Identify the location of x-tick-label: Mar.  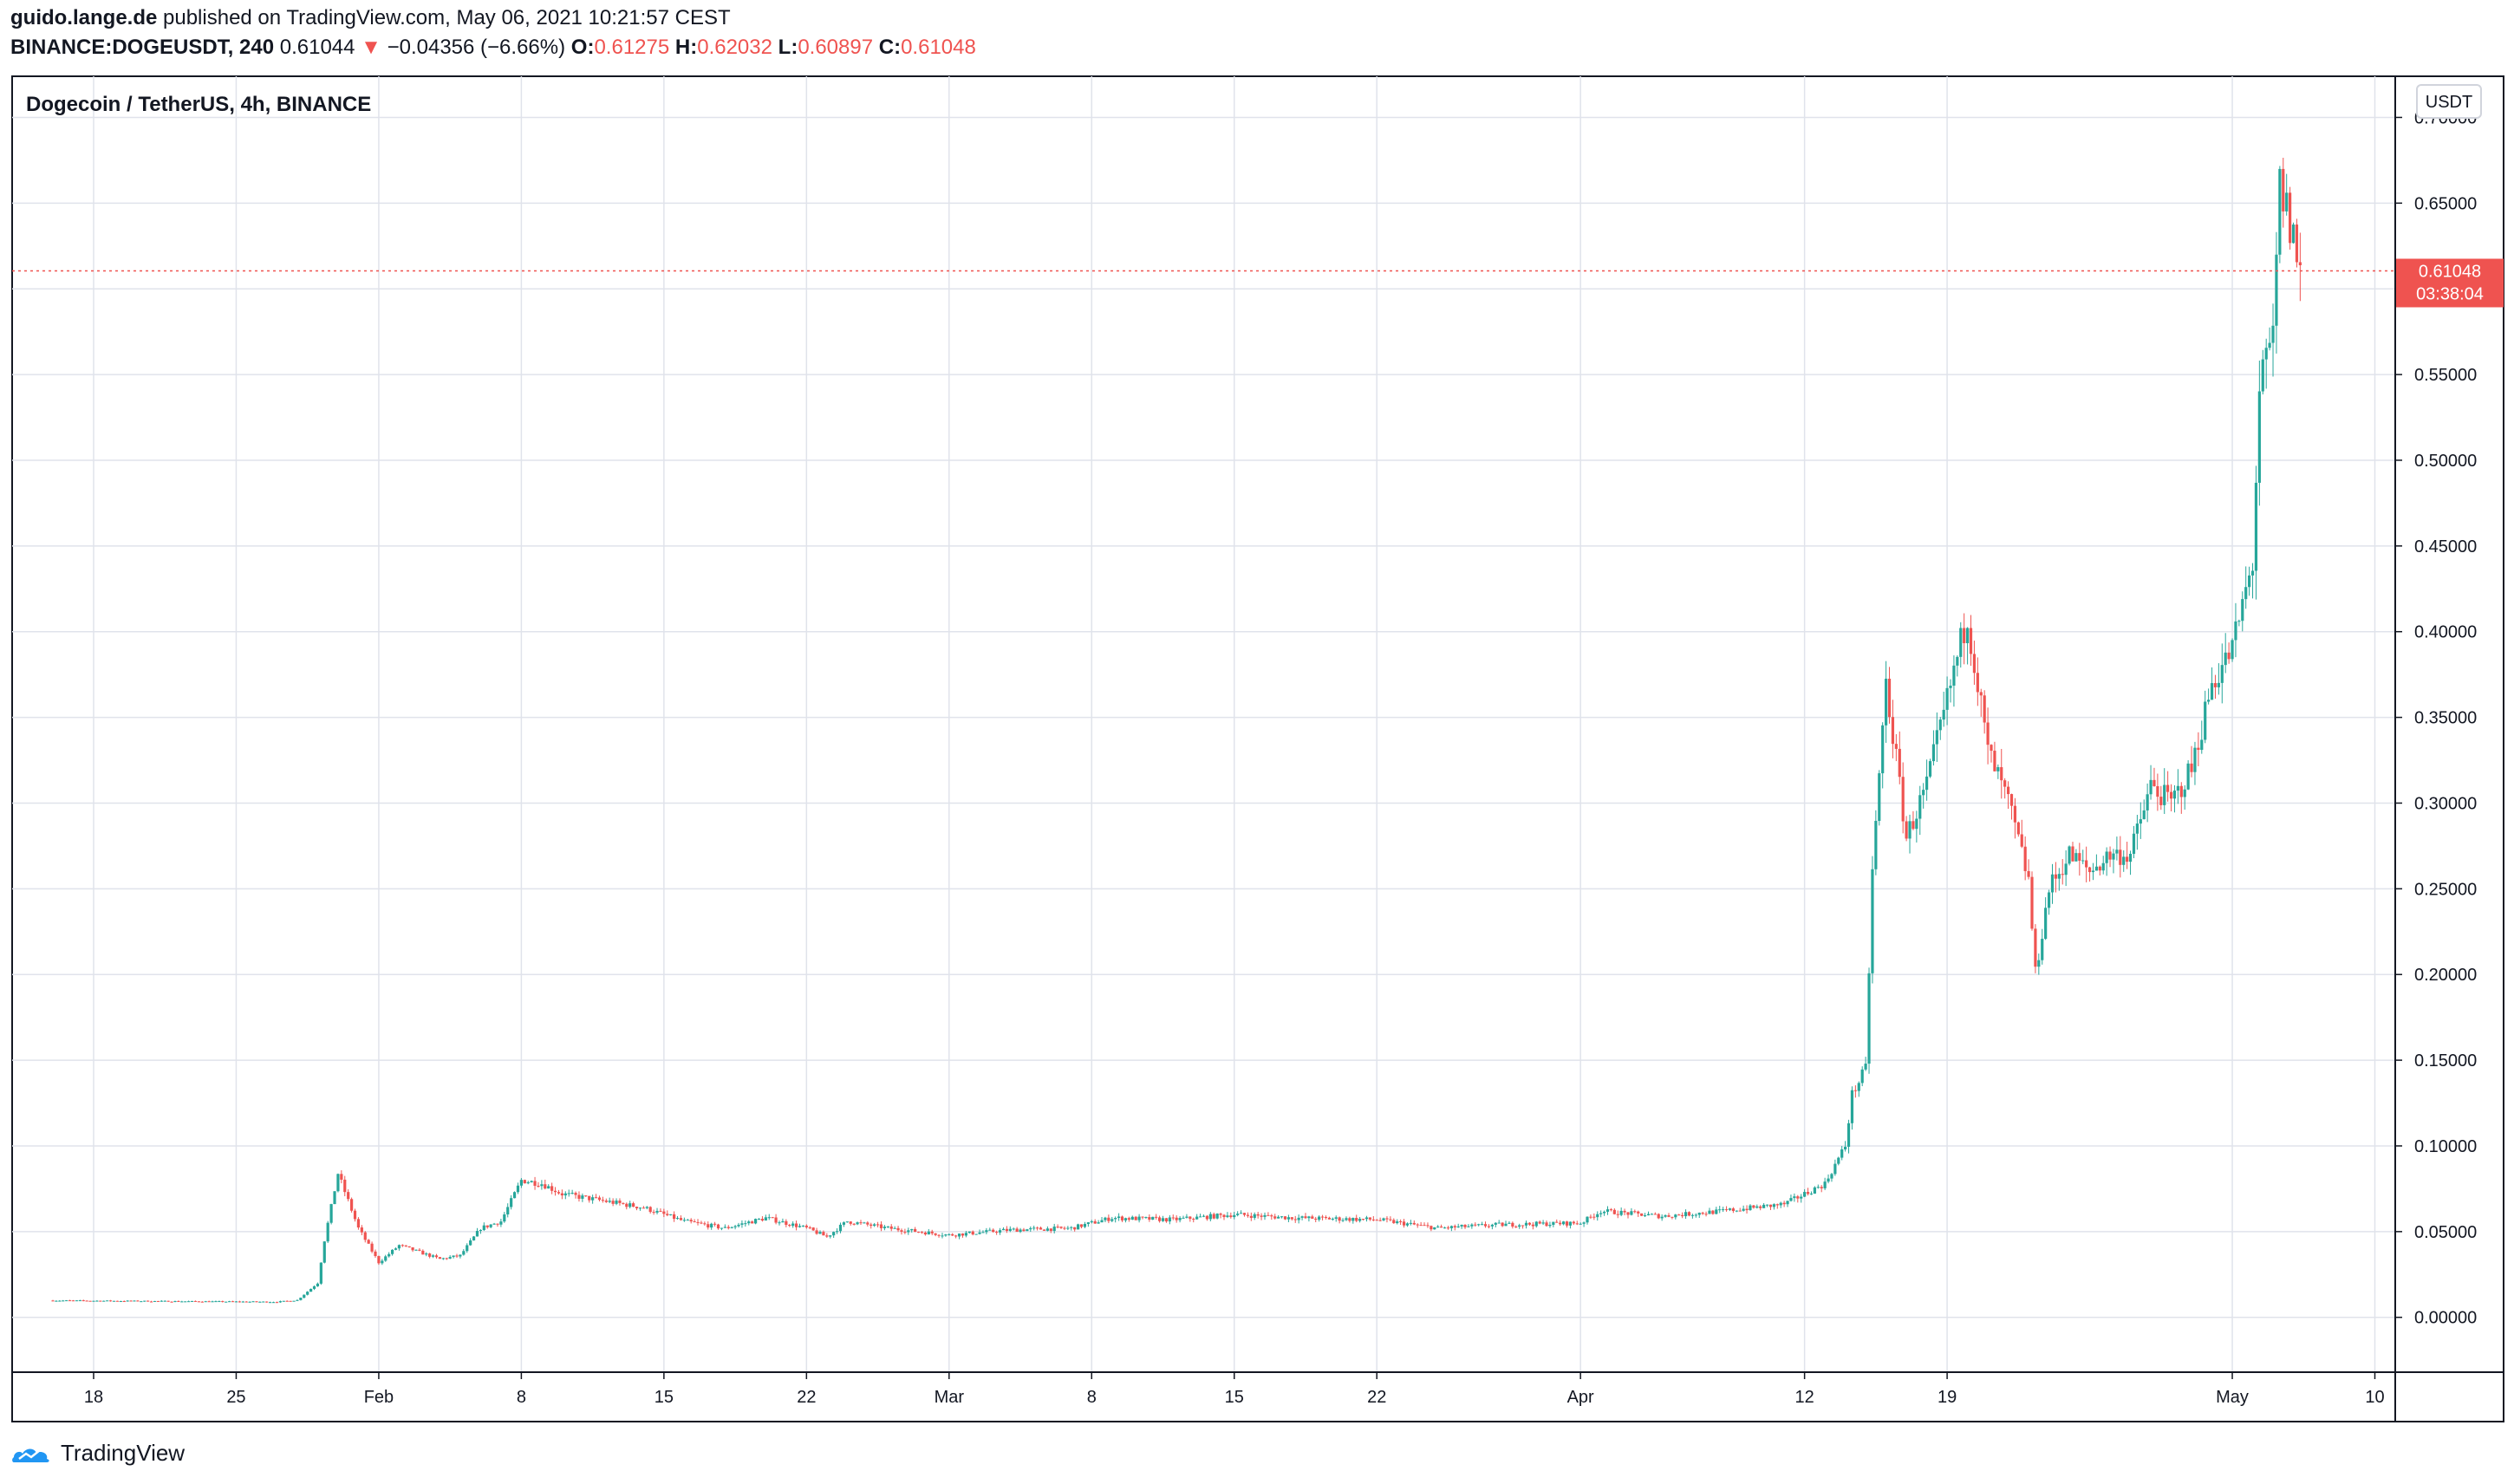
(950, 1397).